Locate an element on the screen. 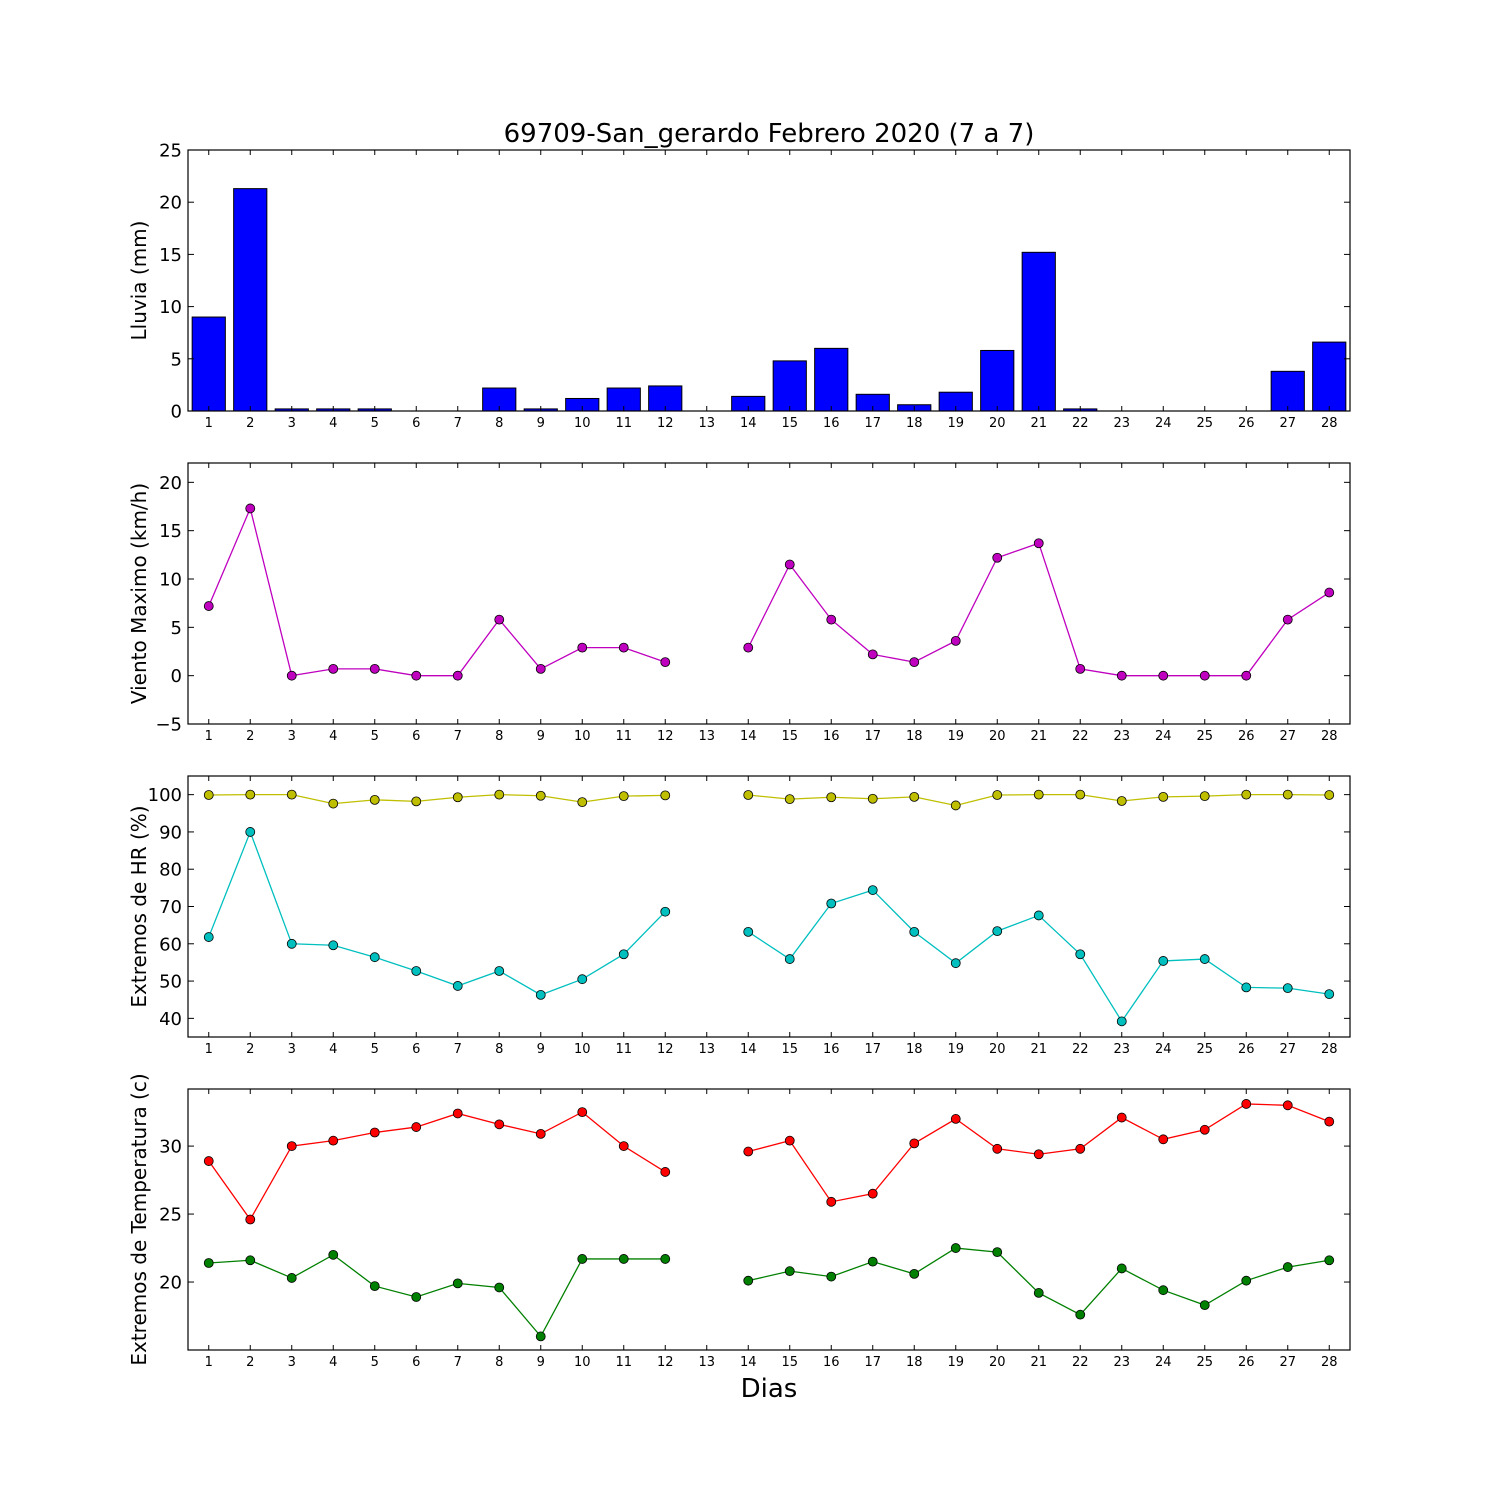  y-axis-label: Viento Maximo (km/h) is located at coordinates (139, 593).